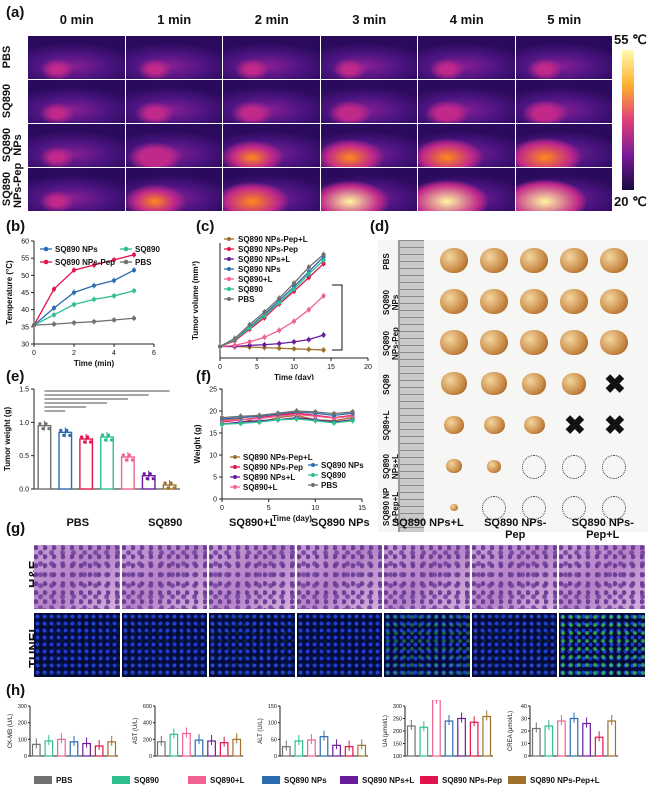 This screenshot has height=795, width=650. What do you see at coordinates (25, 345) in the screenshot?
I see `y-tick-label: 30` at bounding box center [25, 345].